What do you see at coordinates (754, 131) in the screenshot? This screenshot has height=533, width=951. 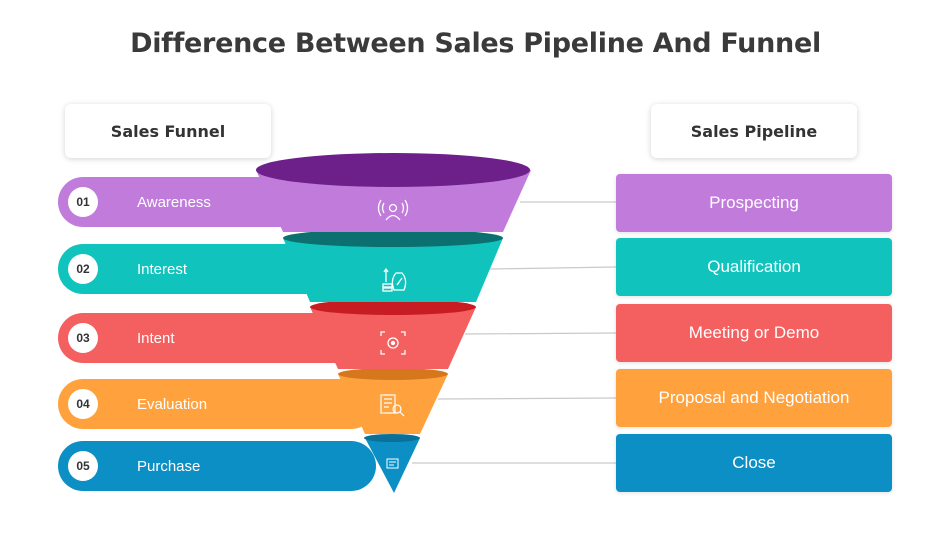 I see `sales-pipeline-header: Sales Pipeline` at bounding box center [754, 131].